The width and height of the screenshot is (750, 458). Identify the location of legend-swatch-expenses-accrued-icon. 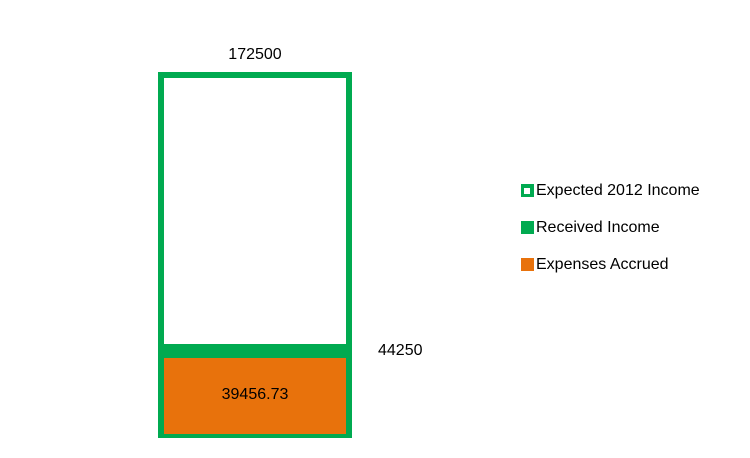
(527, 264).